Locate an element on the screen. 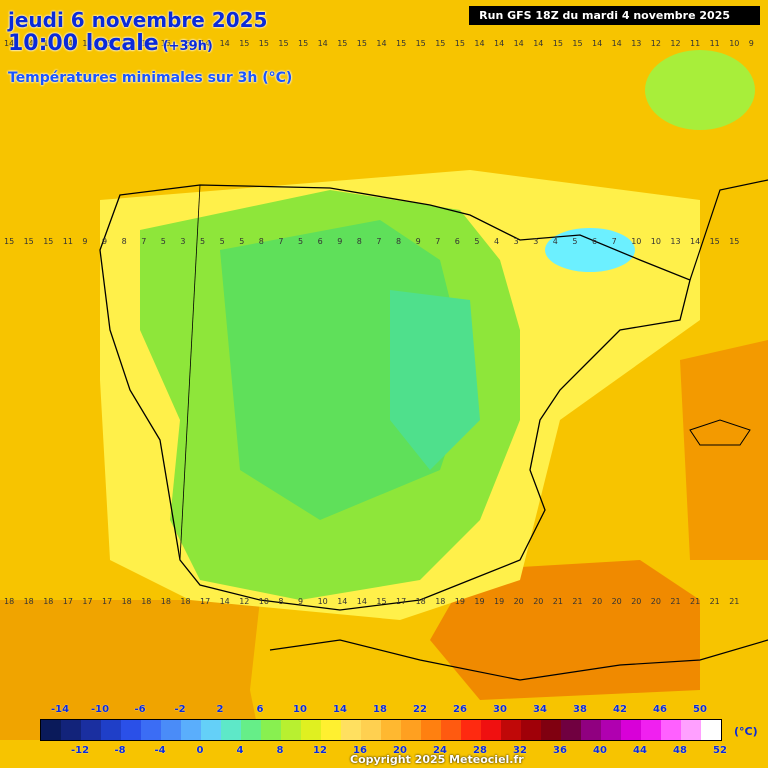  legend-tick-label: 30 is located at coordinates (500, 709).